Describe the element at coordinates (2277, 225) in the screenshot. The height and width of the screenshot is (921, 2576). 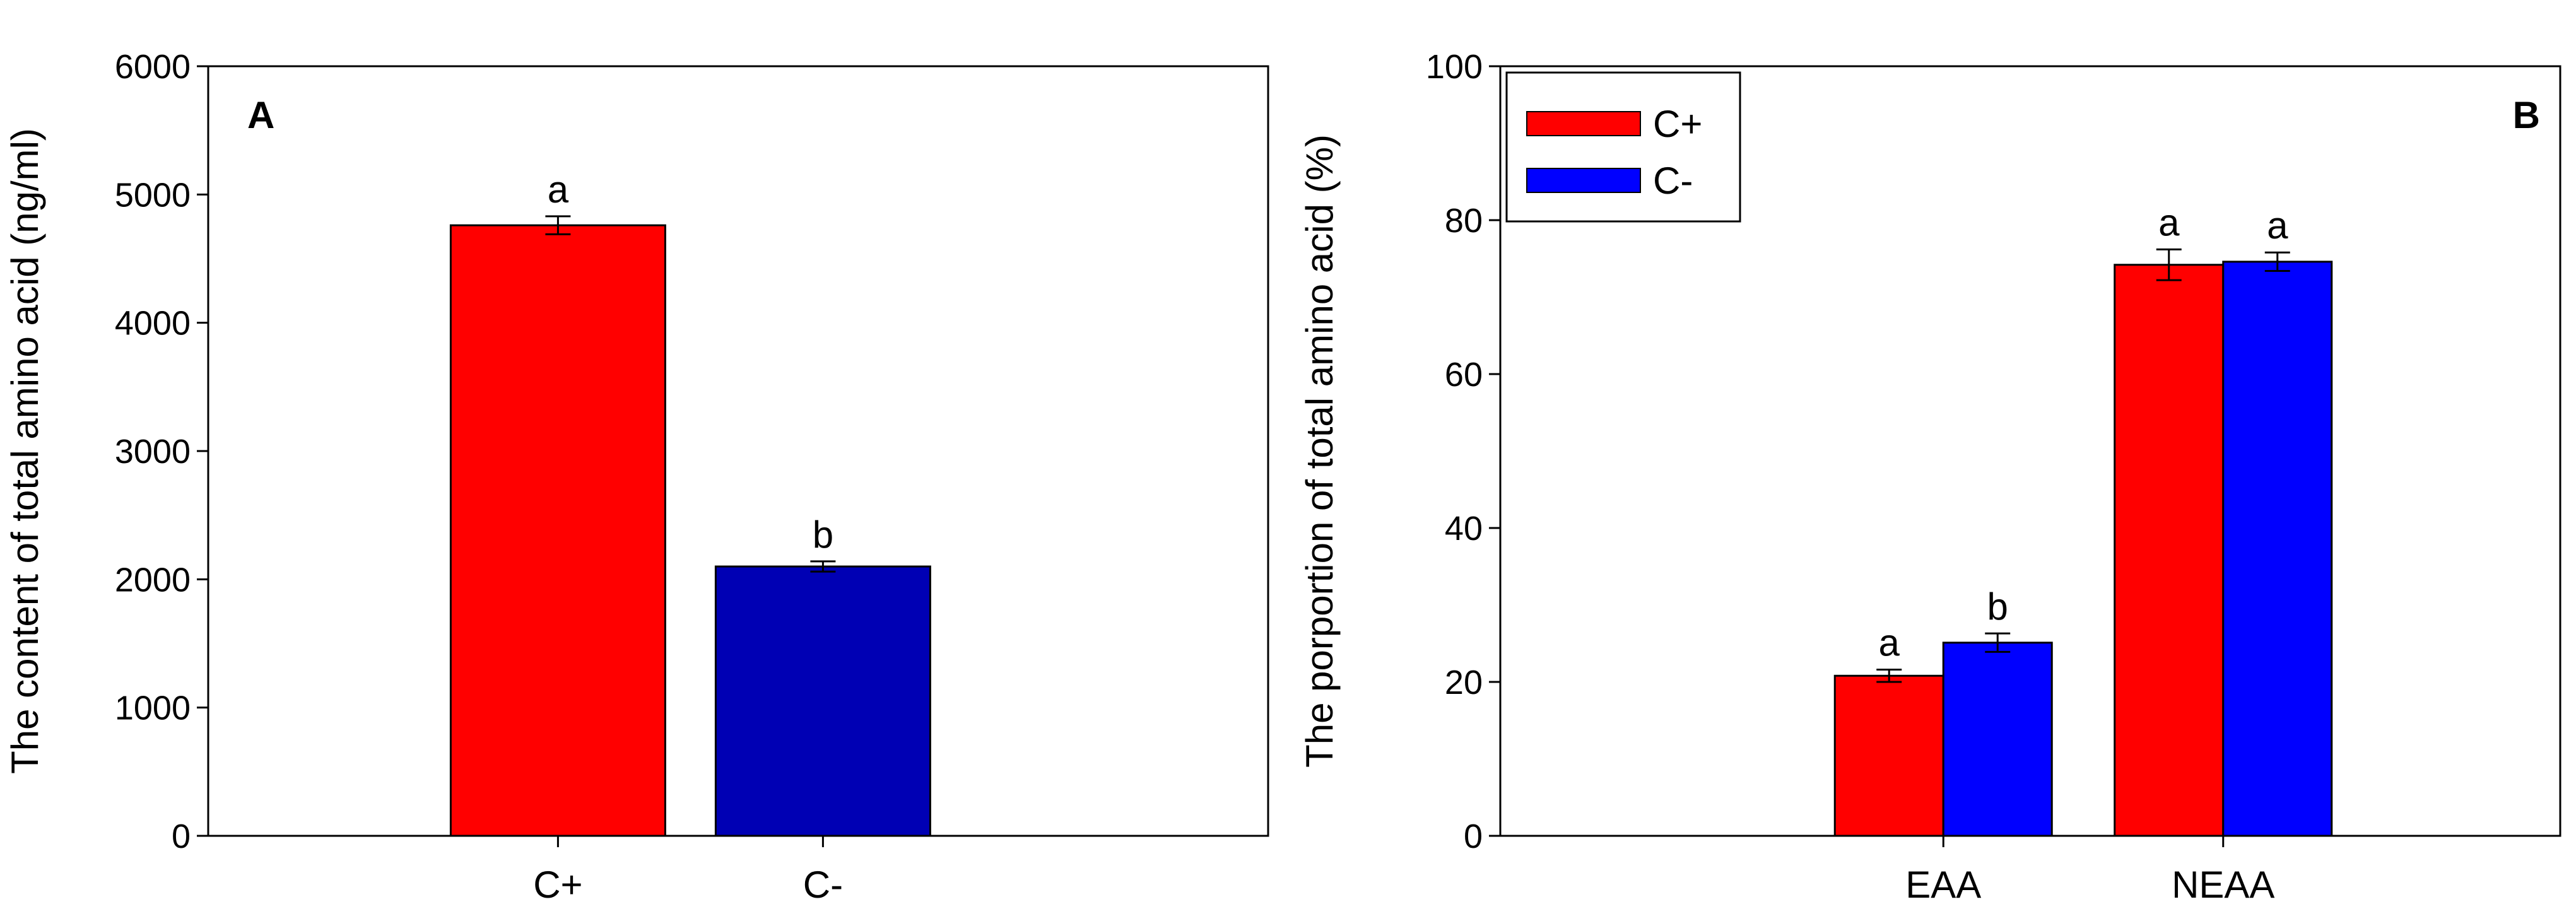
I see `panel-b-significance-label-1-1: a` at that location.